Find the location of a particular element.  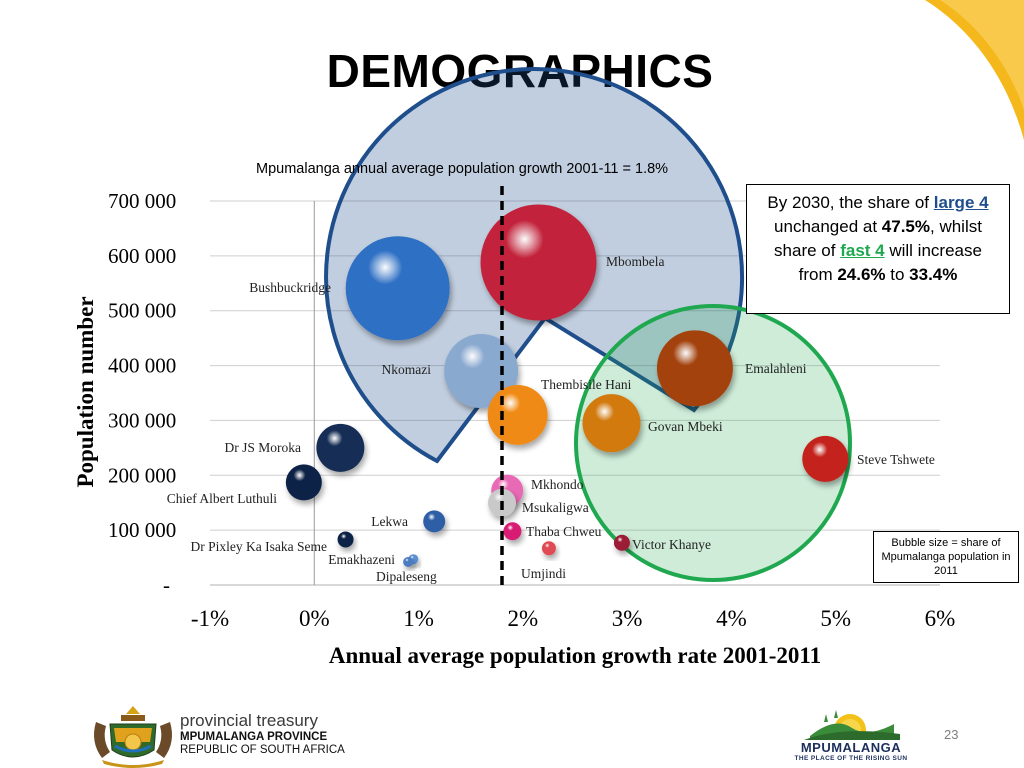

page-number: 23 is located at coordinates (951, 734).